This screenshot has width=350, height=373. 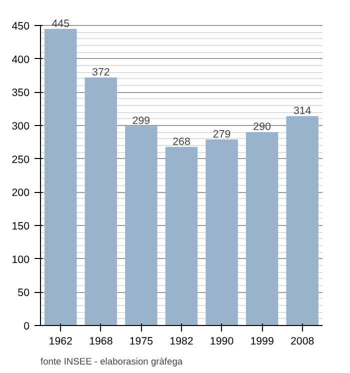 I want to click on x-tick-label: 2008, so click(x=302, y=342).